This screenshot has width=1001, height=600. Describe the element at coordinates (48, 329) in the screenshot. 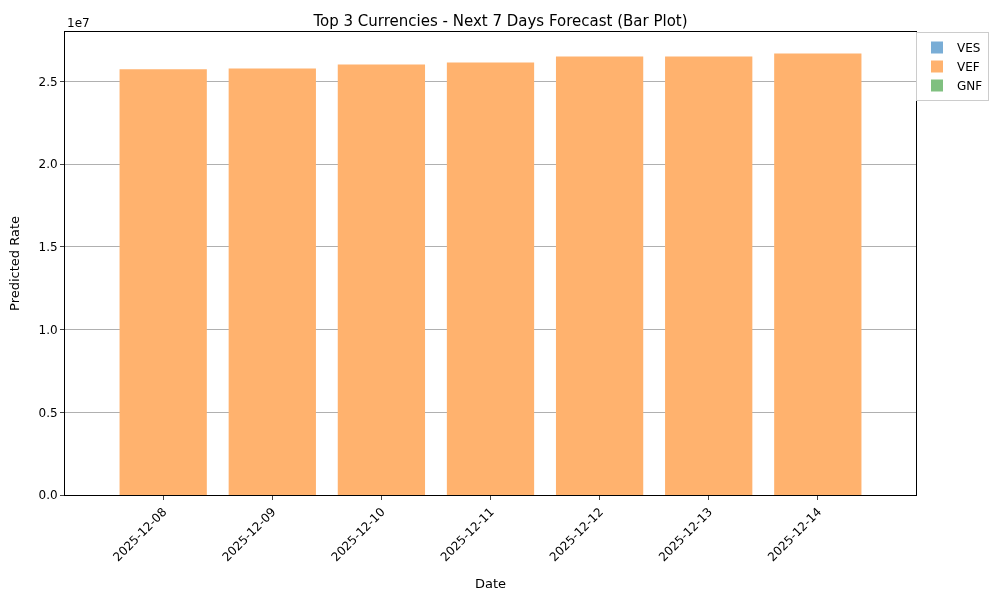

I see `y-tick-label: 1.0` at that location.